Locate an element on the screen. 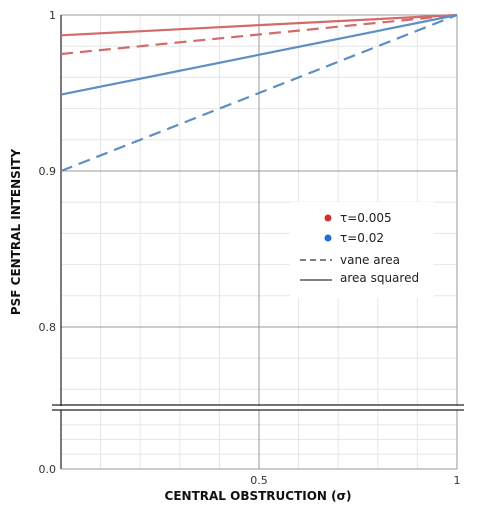 The height and width of the screenshot is (510, 477). legend-label-tau-002: τ=0.02 is located at coordinates (362, 238).